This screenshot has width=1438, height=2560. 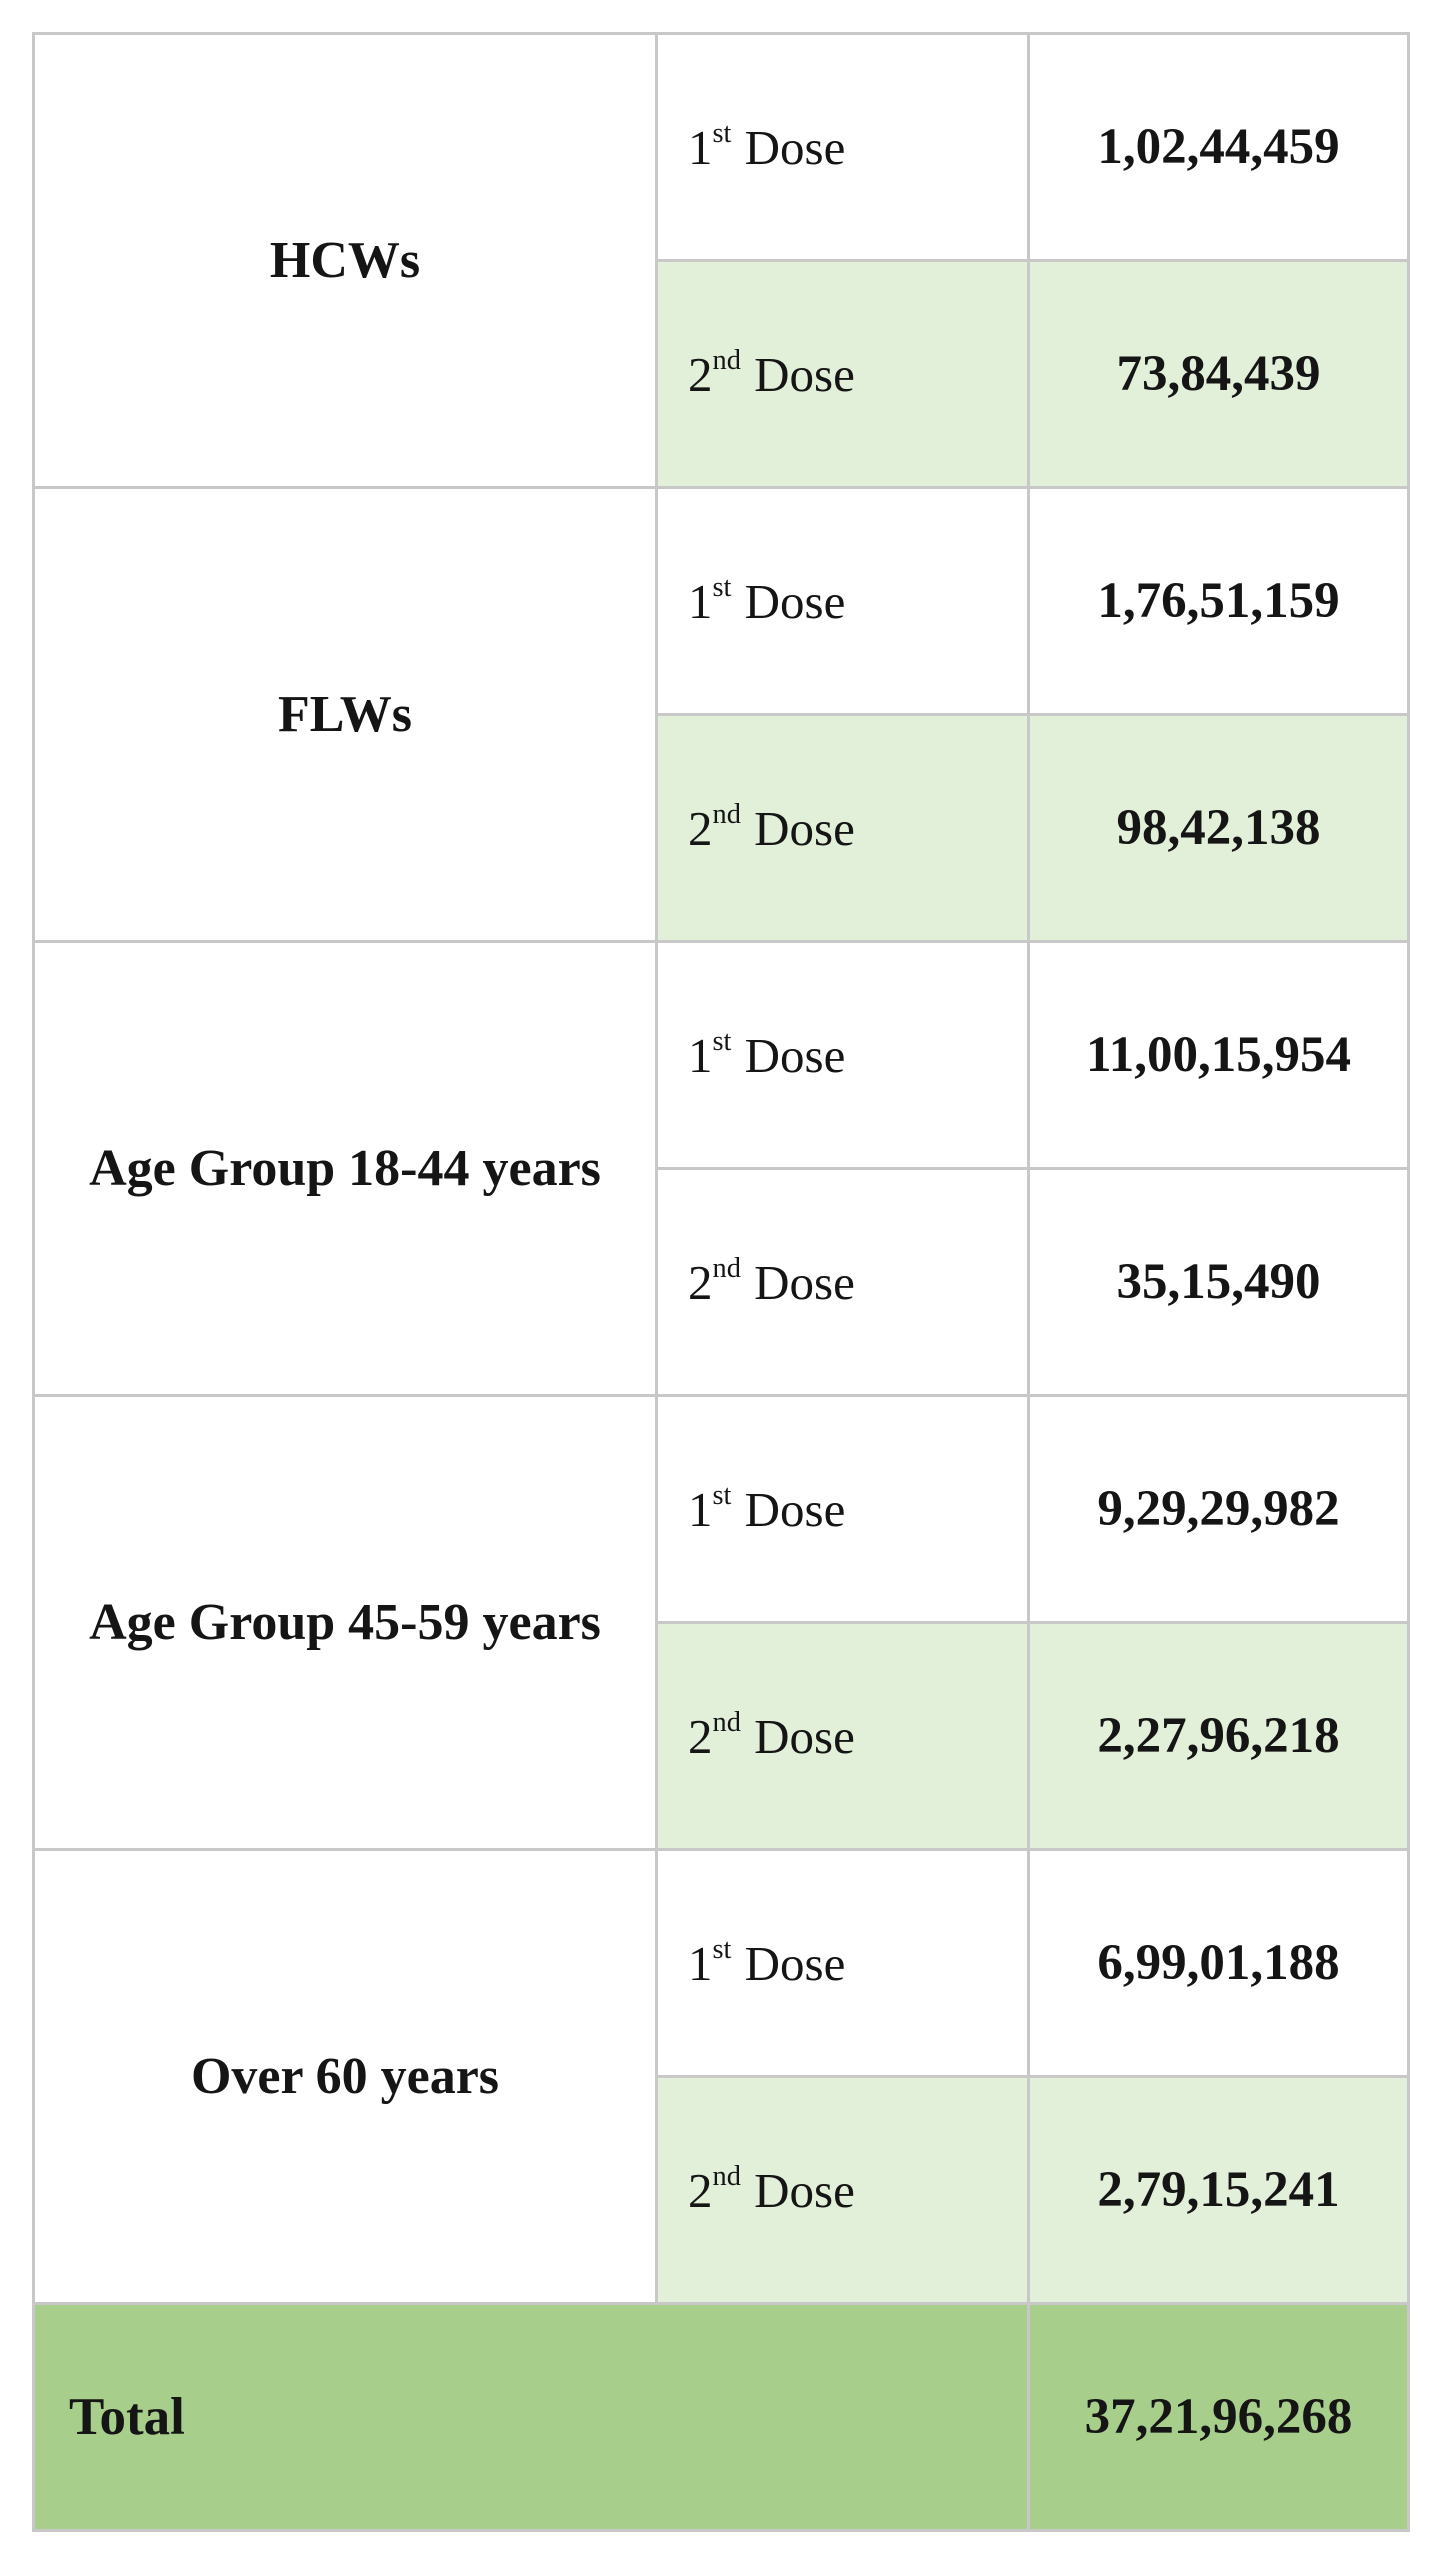 I want to click on group-label-age-18-44: Age Group 18-44 years, so click(x=345, y=1168).